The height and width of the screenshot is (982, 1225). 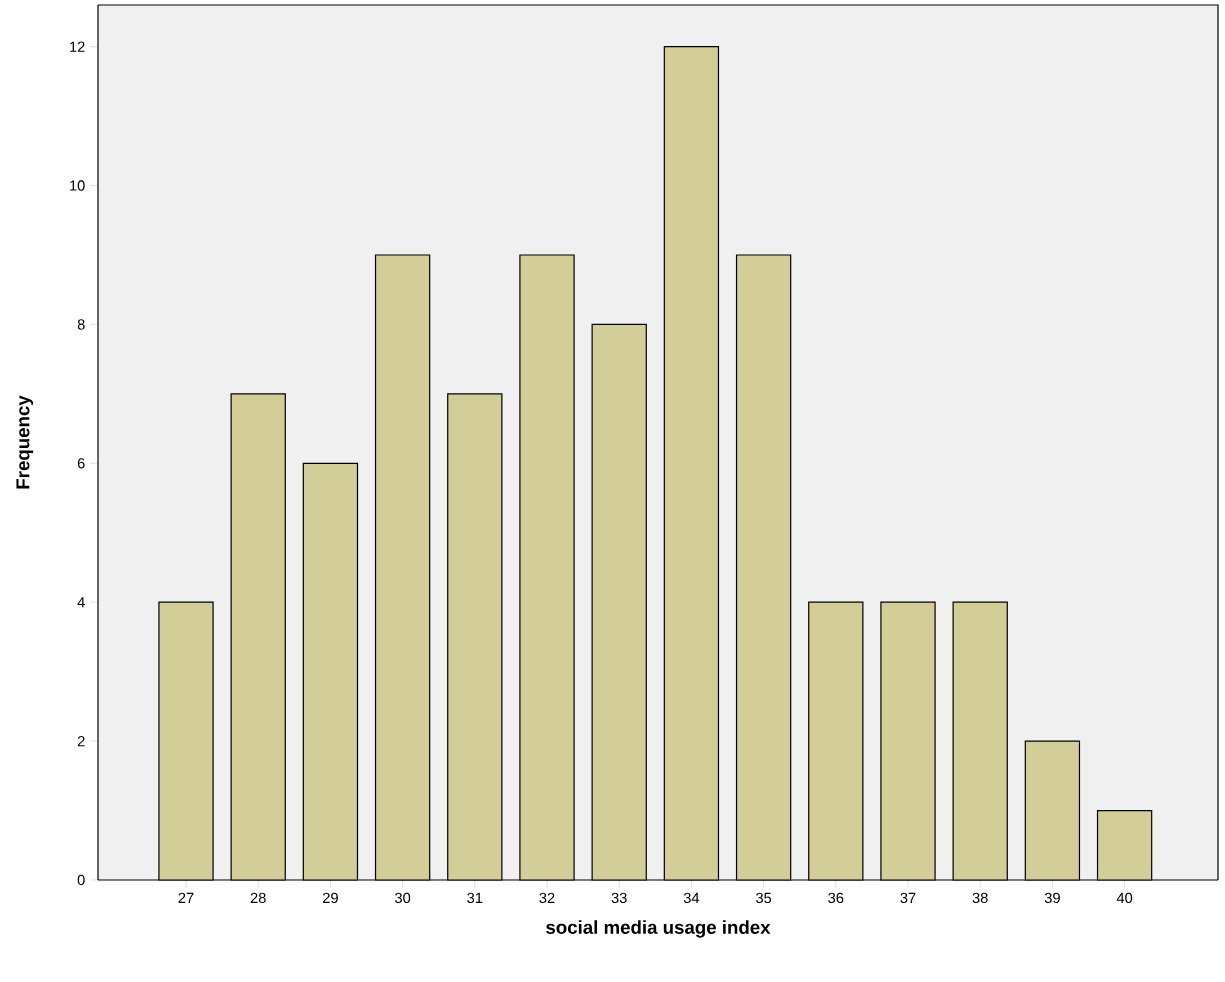 What do you see at coordinates (77, 46) in the screenshot?
I see `y-tick-label: 12` at bounding box center [77, 46].